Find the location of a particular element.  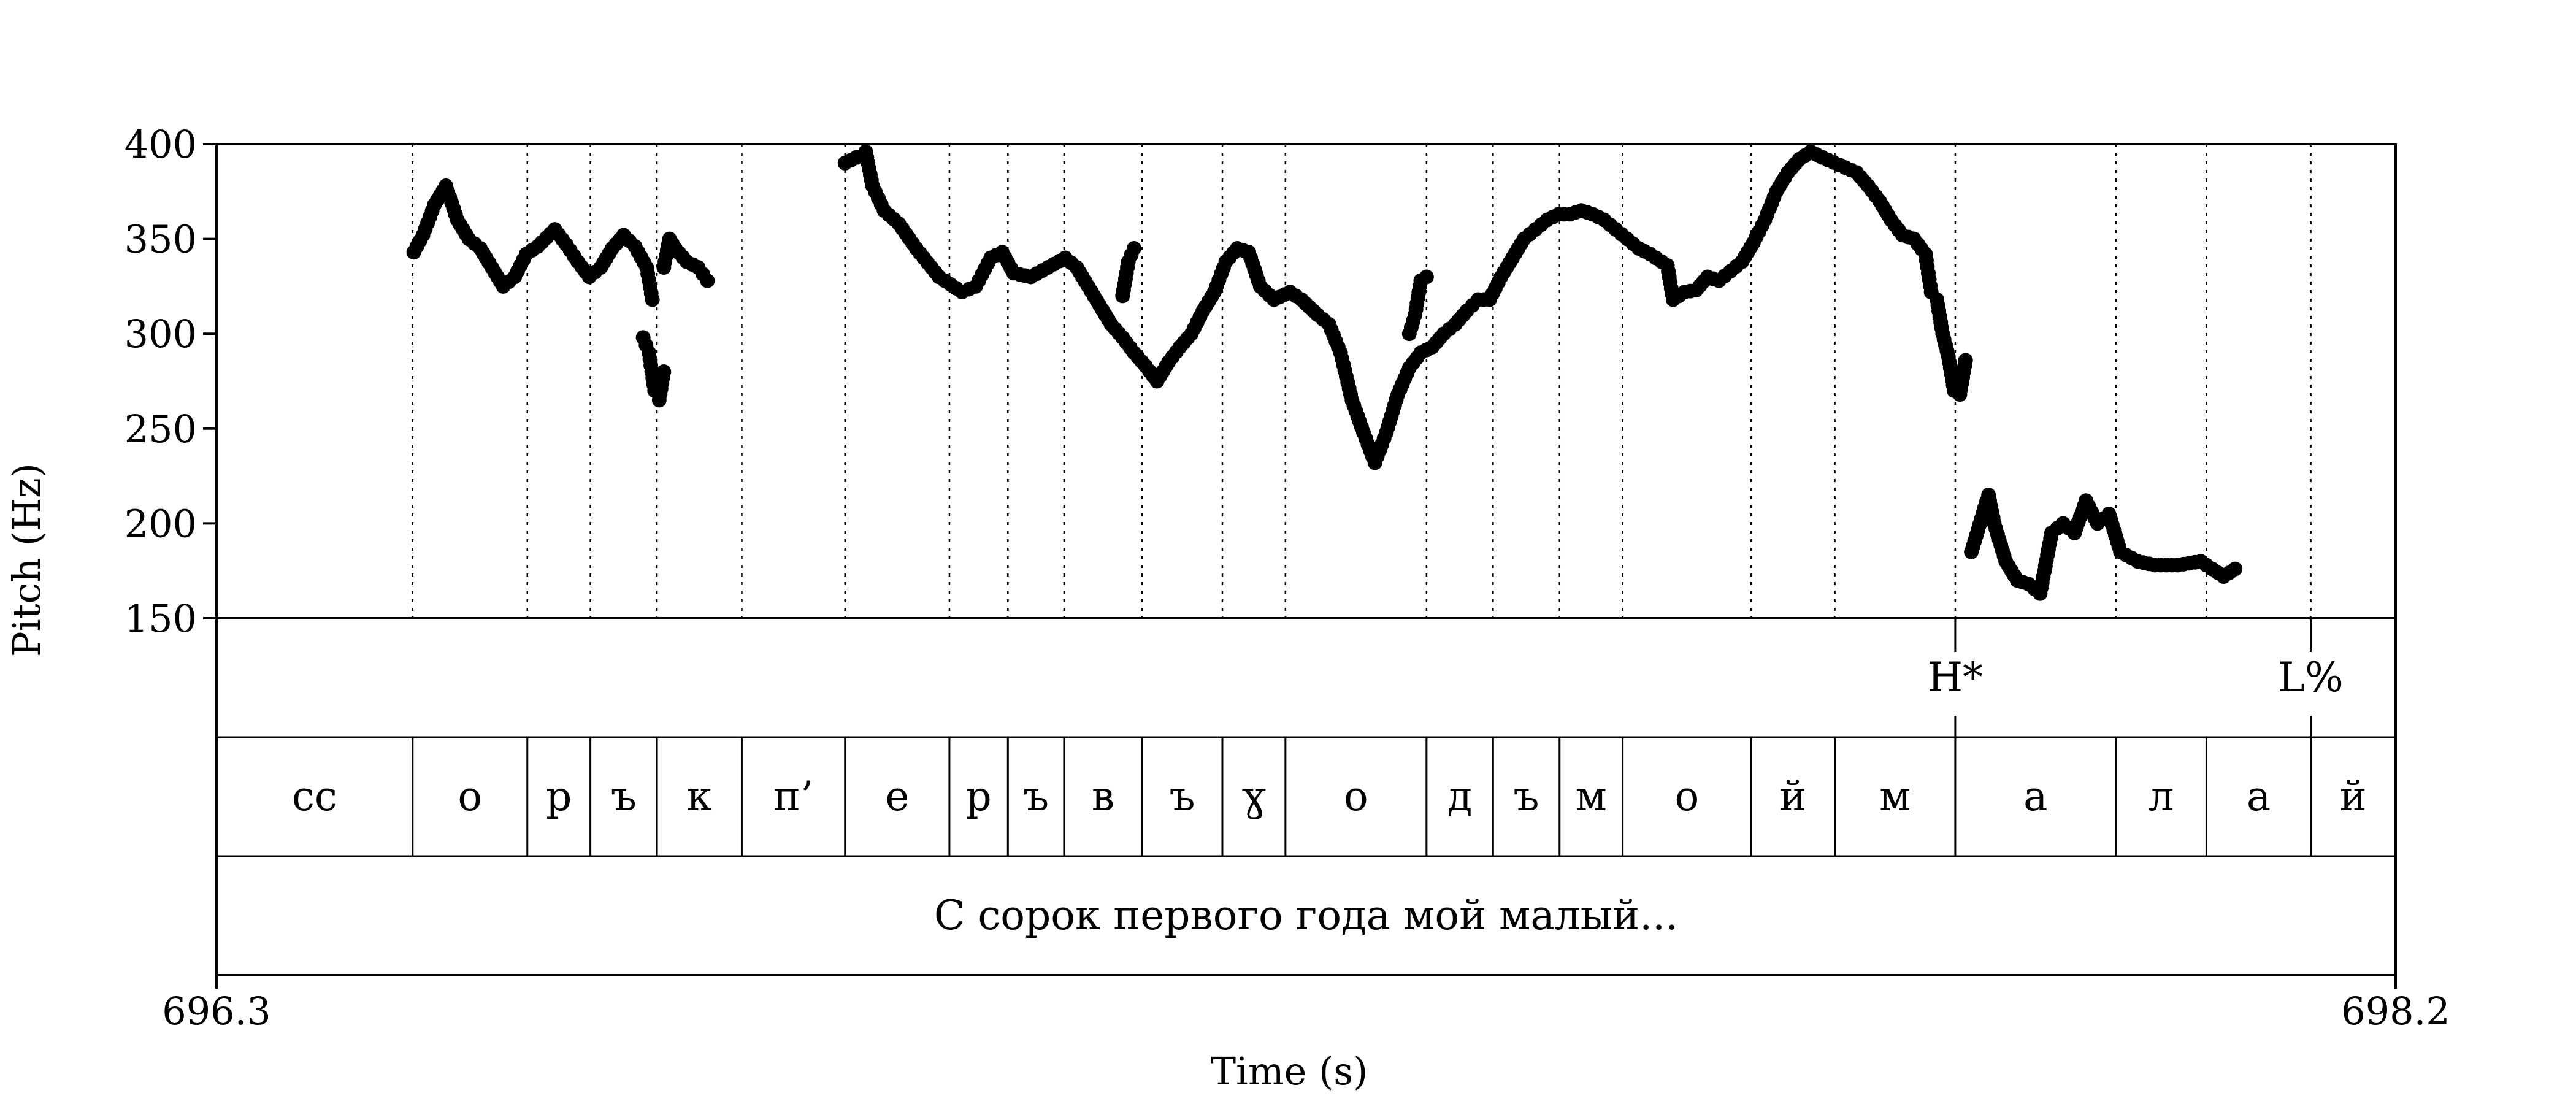

y-axis: 150 200 250 300 350 400 is located at coordinates (171, 381).